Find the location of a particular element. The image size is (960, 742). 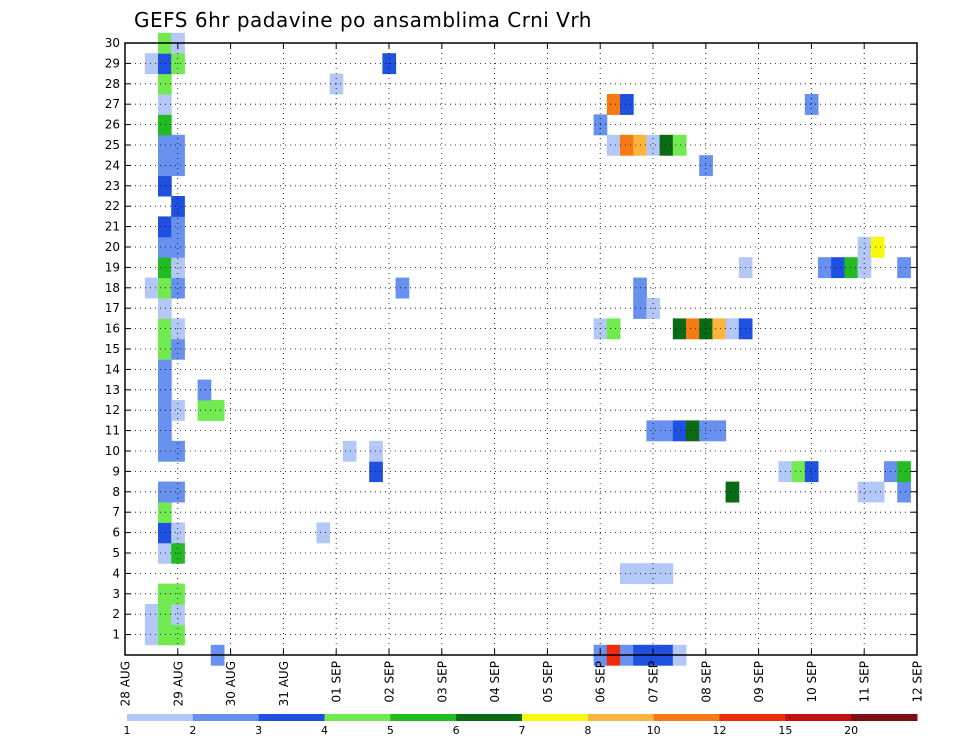

x-tick-label: 01 SEP is located at coordinates (337, 682).